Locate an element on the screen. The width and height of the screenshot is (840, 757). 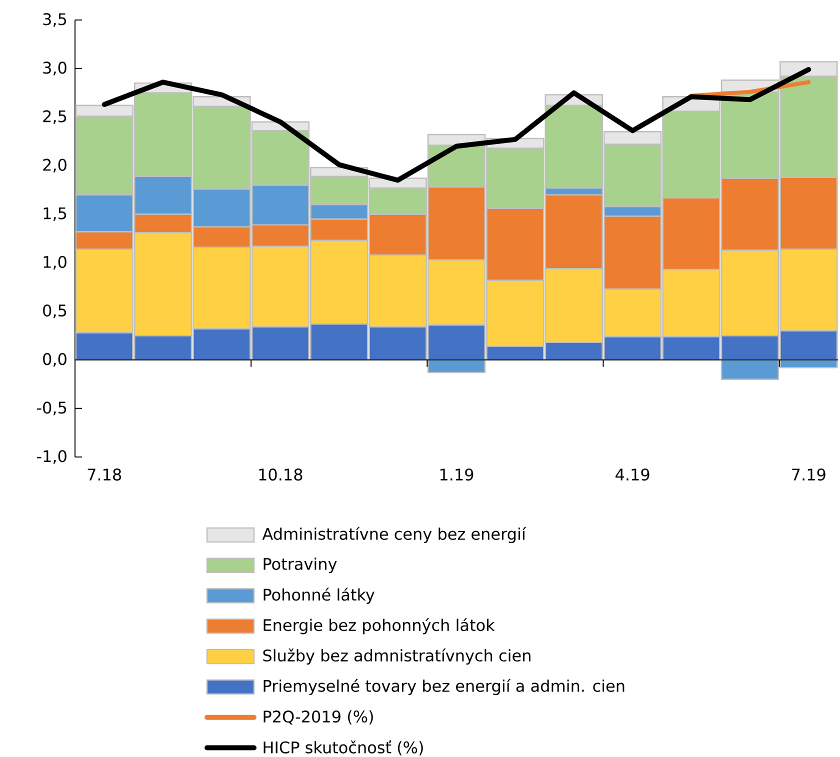
legend-label: Administratívne ceny bez energií is located at coordinates (394, 535).